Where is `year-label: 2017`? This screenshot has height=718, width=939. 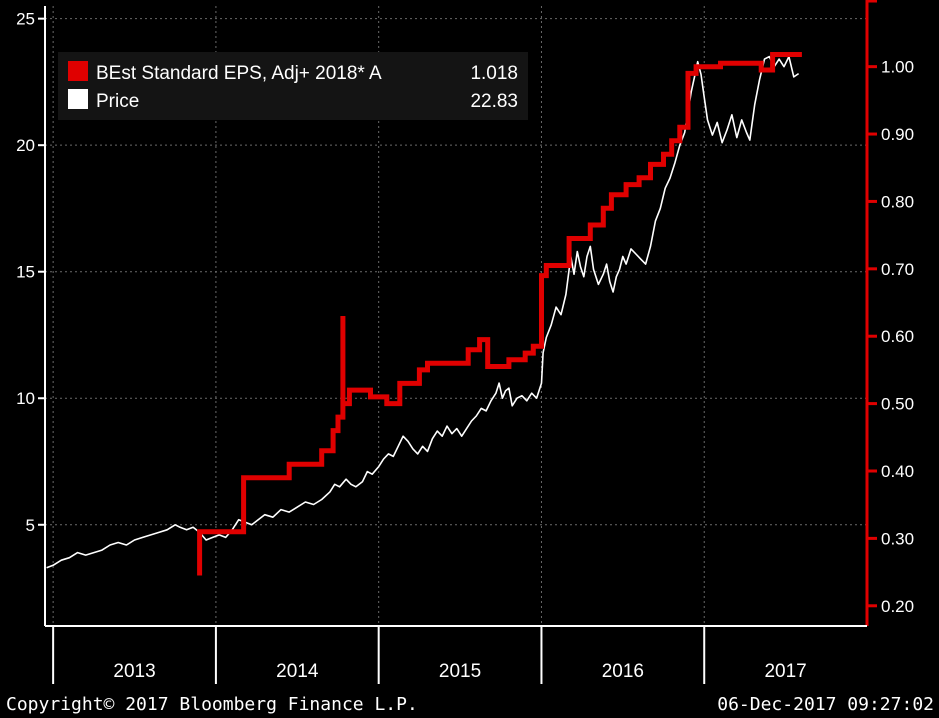 year-label: 2017 is located at coordinates (785, 671).